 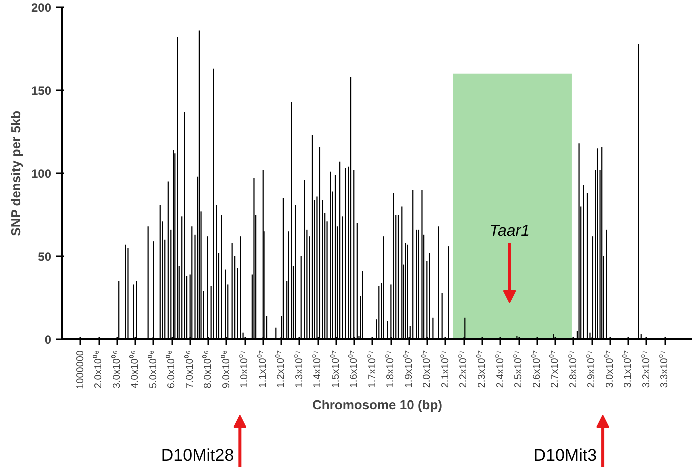 What do you see at coordinates (281, 369) in the screenshot?
I see `x-tick-label: 1.2x10⁰⁷` at bounding box center [281, 369].